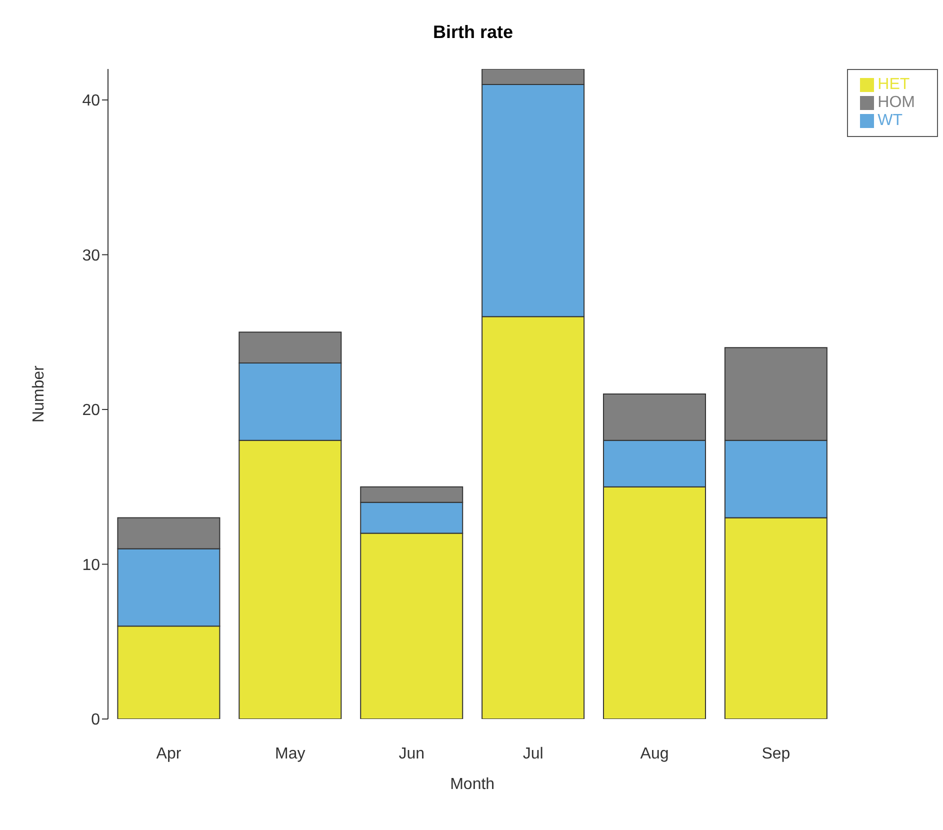 This screenshot has height=830, width=943. What do you see at coordinates (95, 720) in the screenshot?
I see `y-tick-label: 0` at bounding box center [95, 720].